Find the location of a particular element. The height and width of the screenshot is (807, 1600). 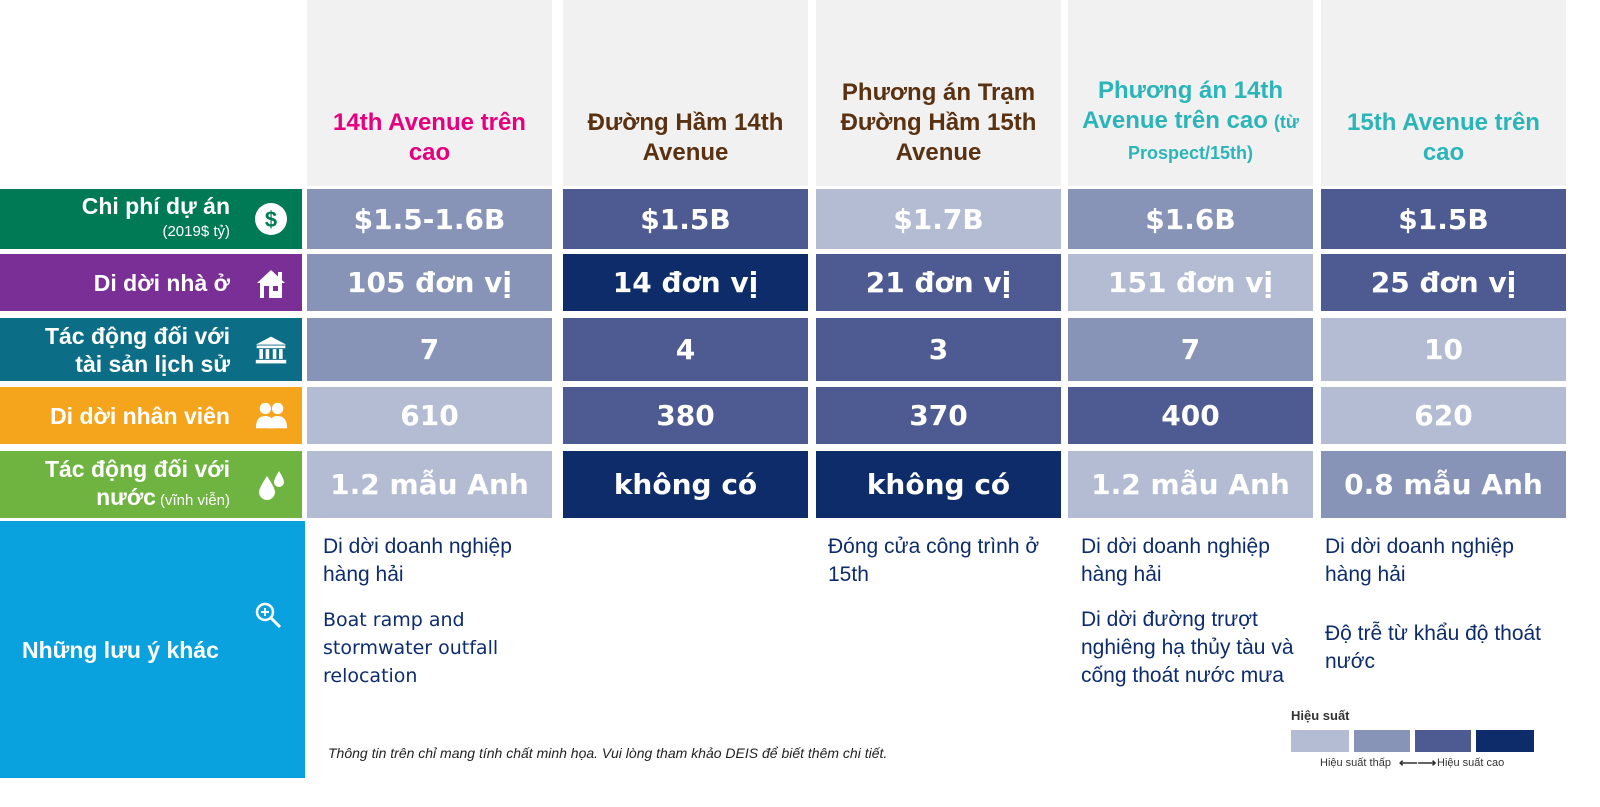

people-icon is located at coordinates (271, 416).